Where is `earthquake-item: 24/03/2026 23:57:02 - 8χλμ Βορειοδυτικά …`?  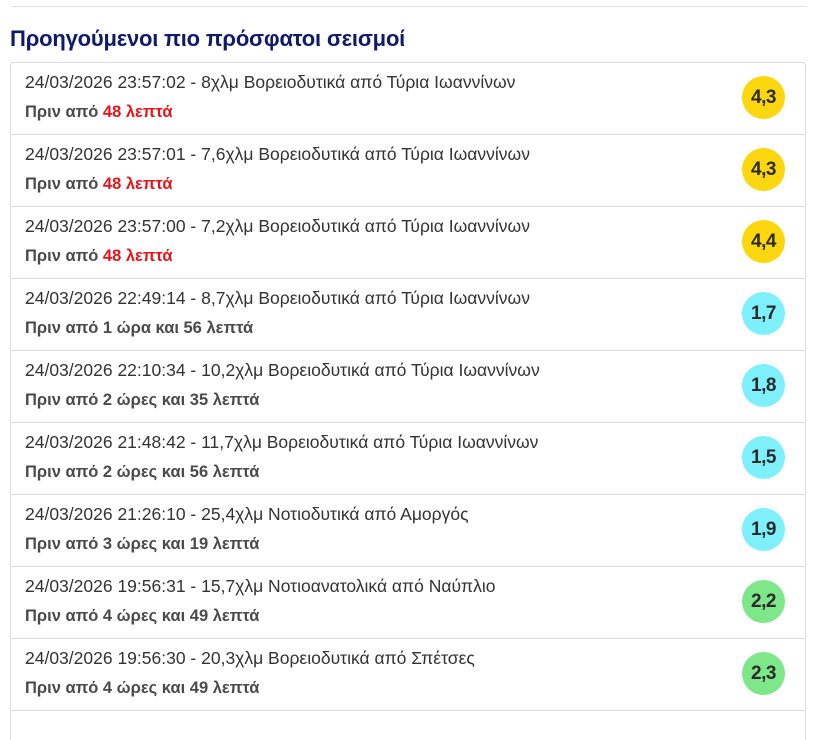
earthquake-item: 24/03/2026 23:57:02 - 8χλμ Βορειοδυτικά … is located at coordinates (408, 99).